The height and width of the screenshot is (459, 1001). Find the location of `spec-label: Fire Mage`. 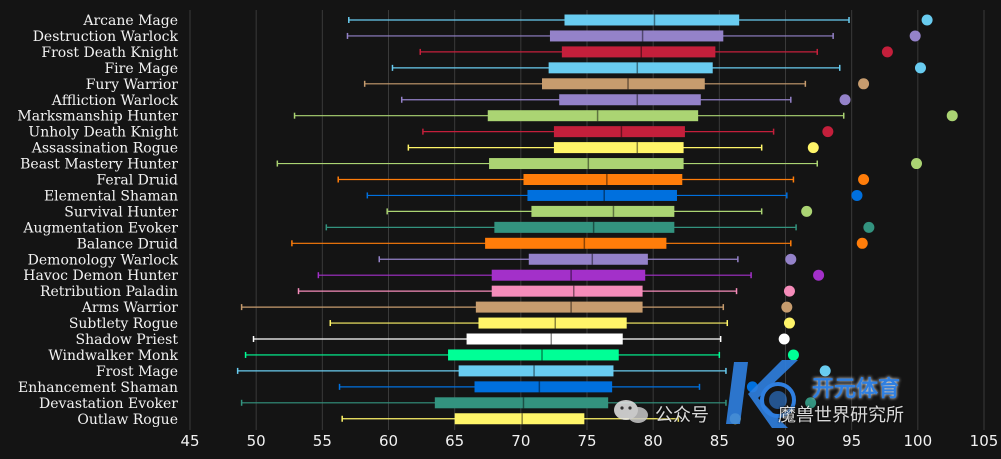

spec-label: Fire Mage is located at coordinates (141, 69).